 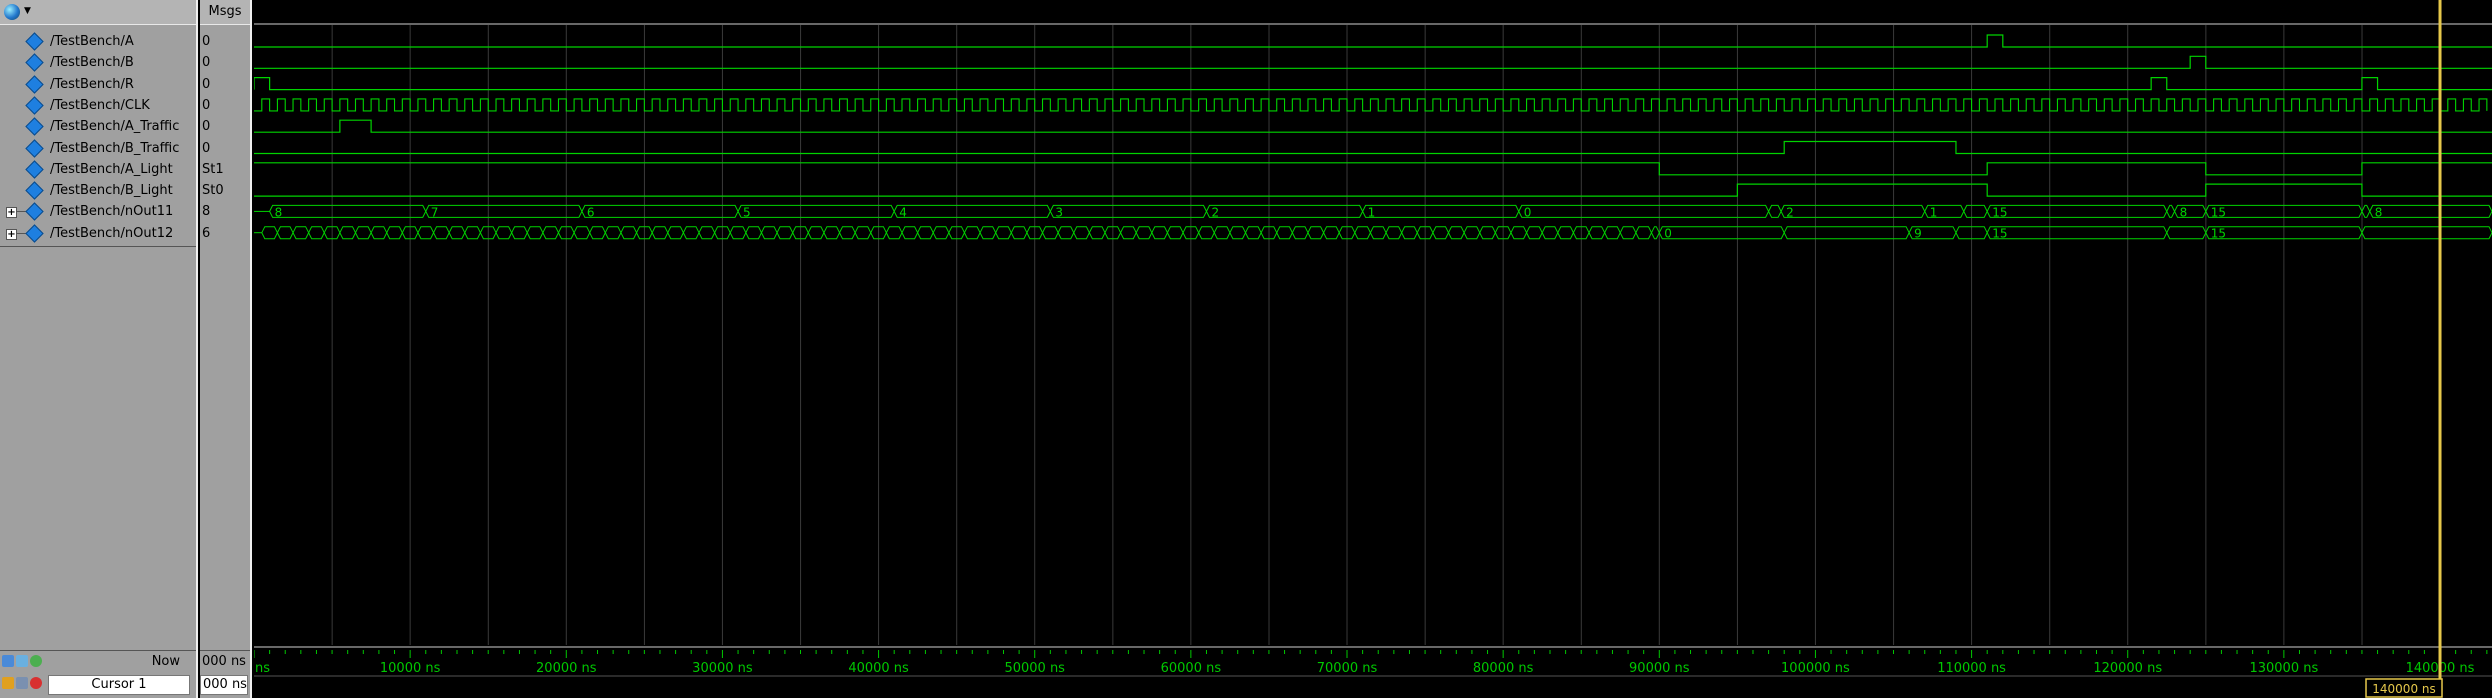 I want to click on ruler-label: 60000 ns, so click(x=1191, y=668).